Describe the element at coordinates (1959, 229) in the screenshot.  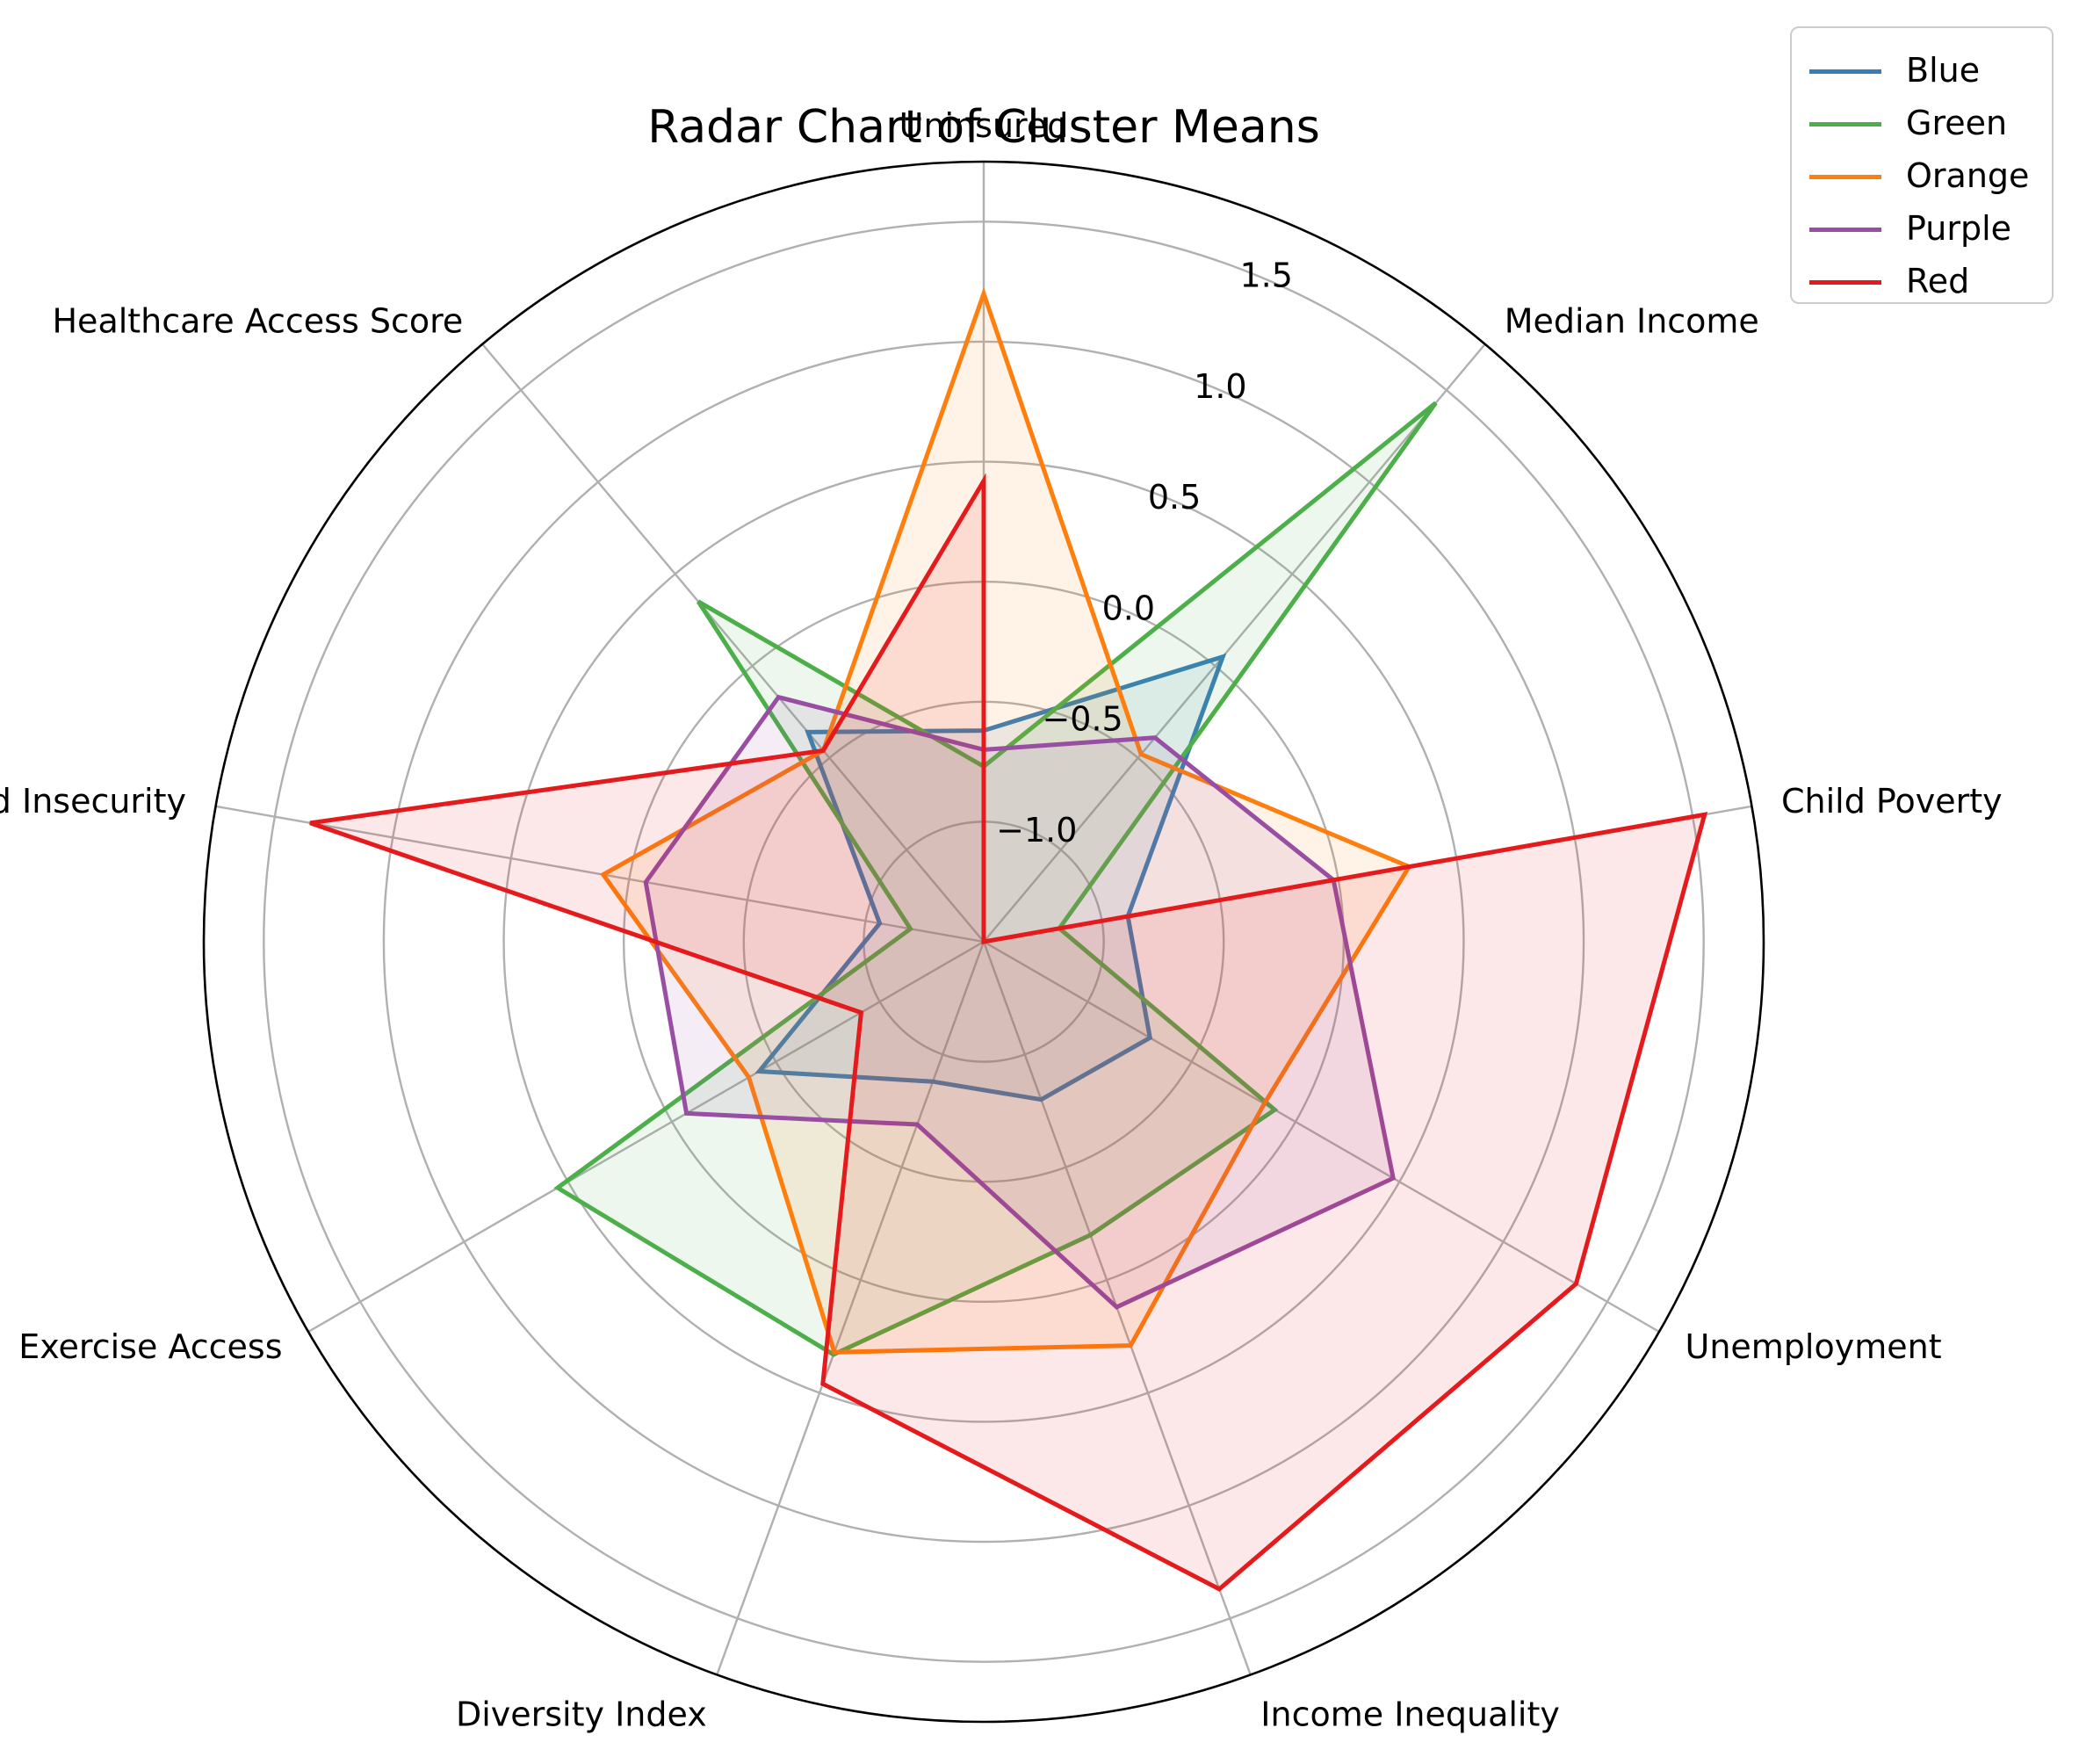
I see `legend-label: Purple` at that location.